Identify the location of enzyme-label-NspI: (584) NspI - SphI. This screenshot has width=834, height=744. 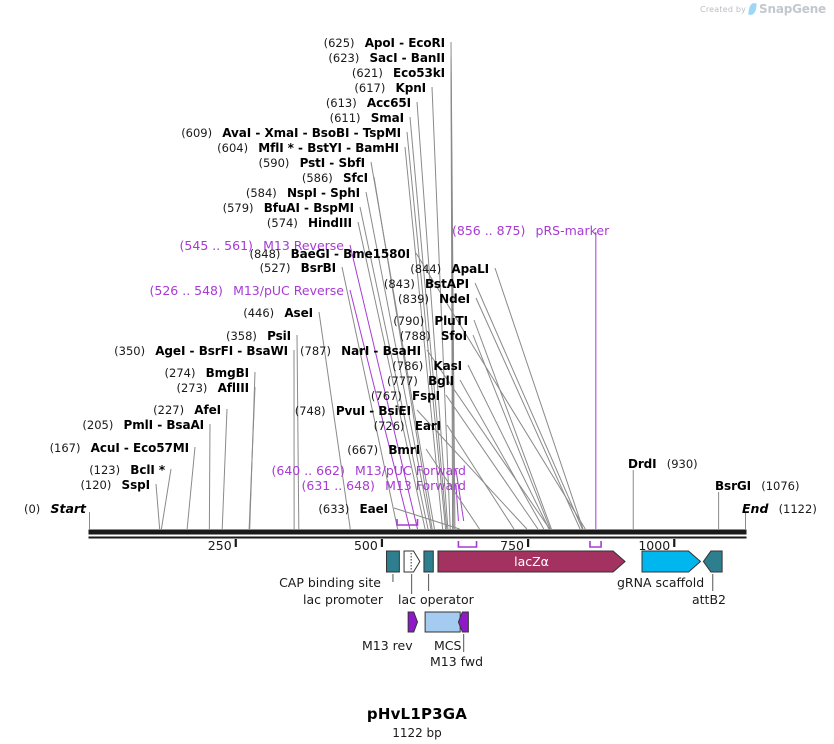
(303, 192).